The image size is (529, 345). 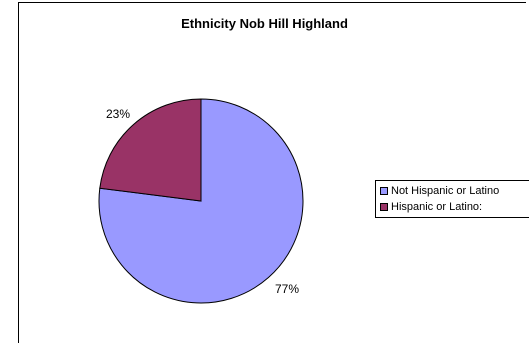 What do you see at coordinates (384, 191) in the screenshot?
I see `legend-swatch-not-hispanic` at bounding box center [384, 191].